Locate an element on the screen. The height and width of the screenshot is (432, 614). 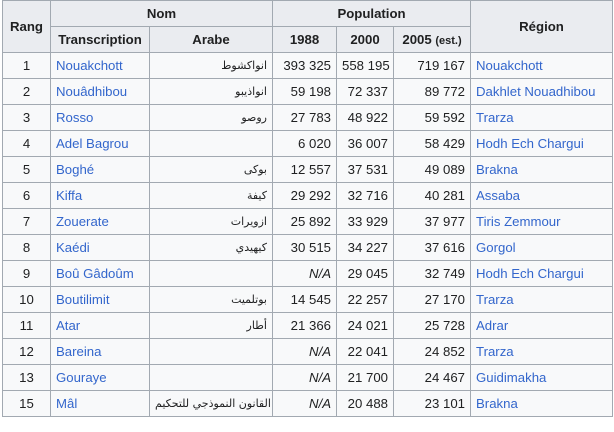
transcription-cell: Bareina is located at coordinates (100, 351).